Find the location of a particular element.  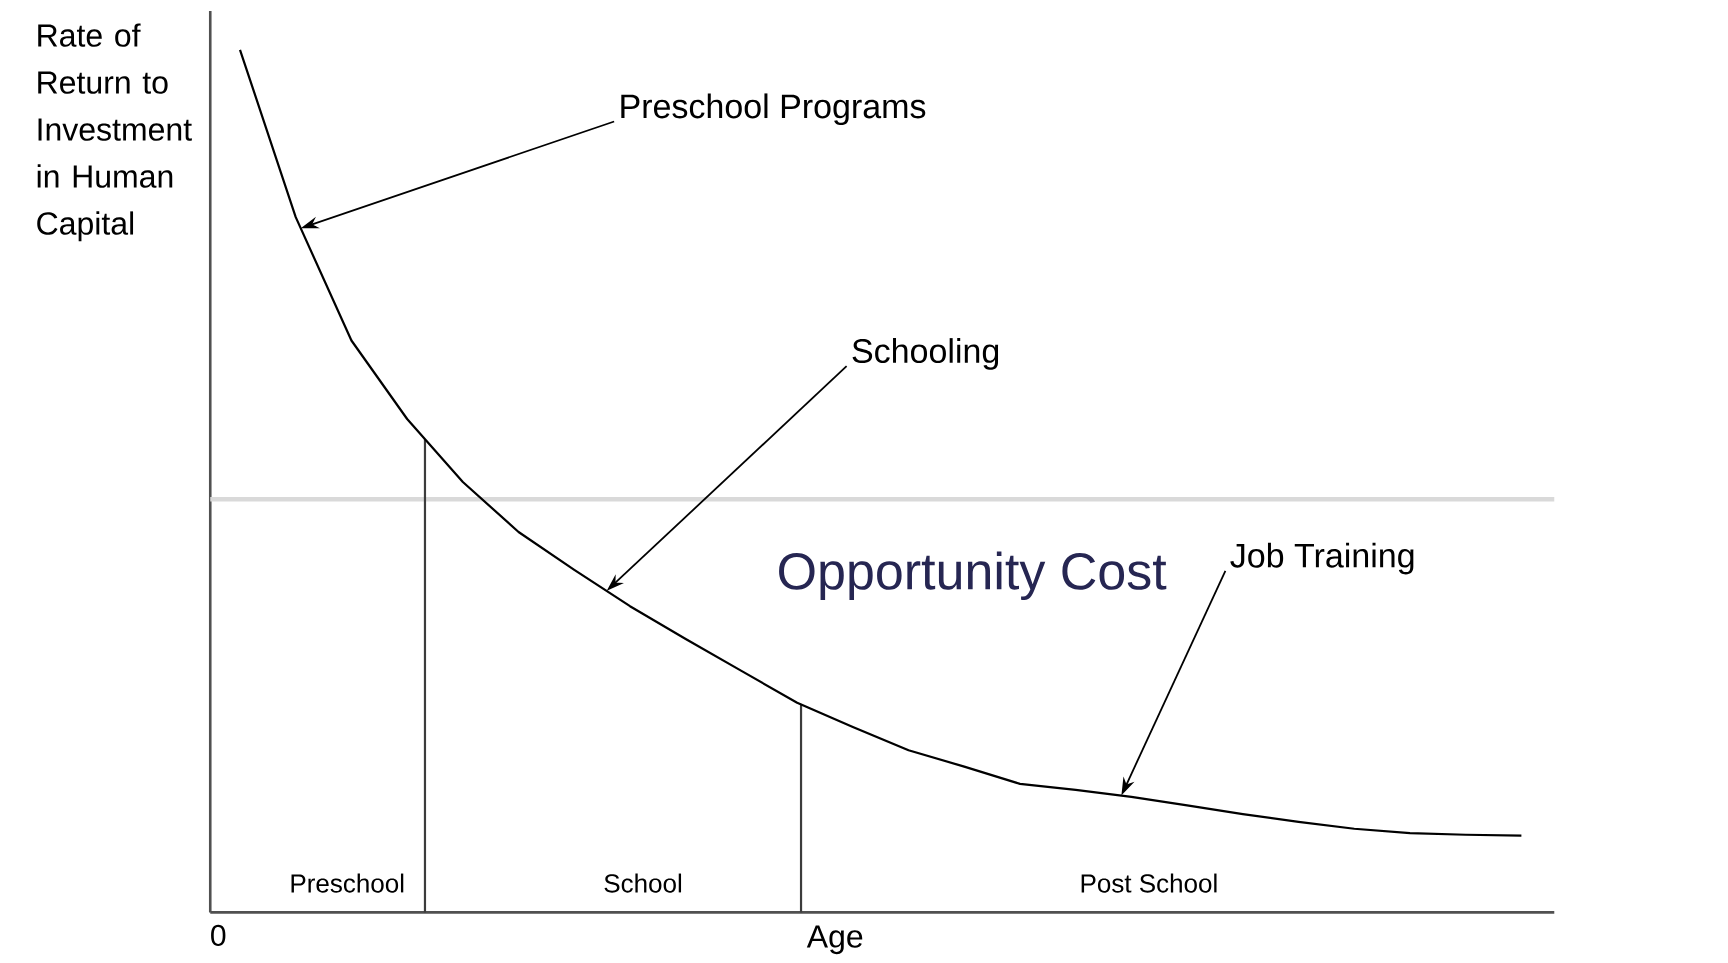

annotation: Preschool Programs is located at coordinates (773, 109).